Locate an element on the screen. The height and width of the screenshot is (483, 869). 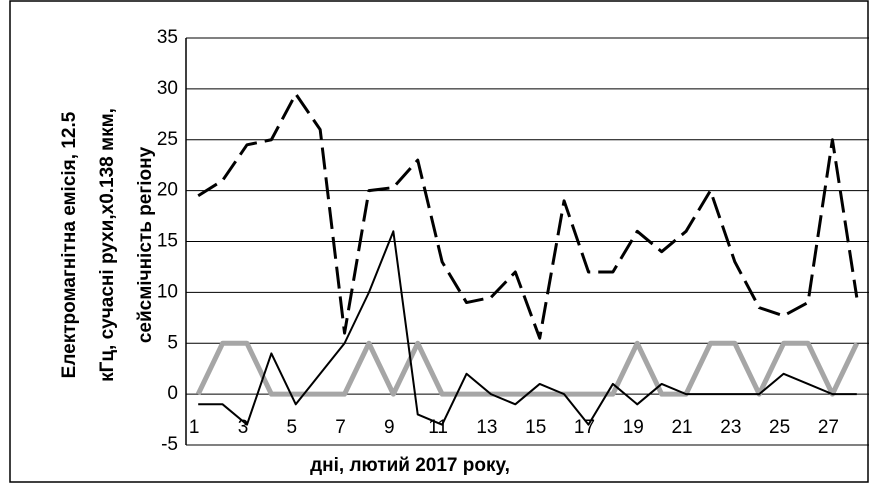
y-tick-label: 15 is located at coordinates (167, 241).